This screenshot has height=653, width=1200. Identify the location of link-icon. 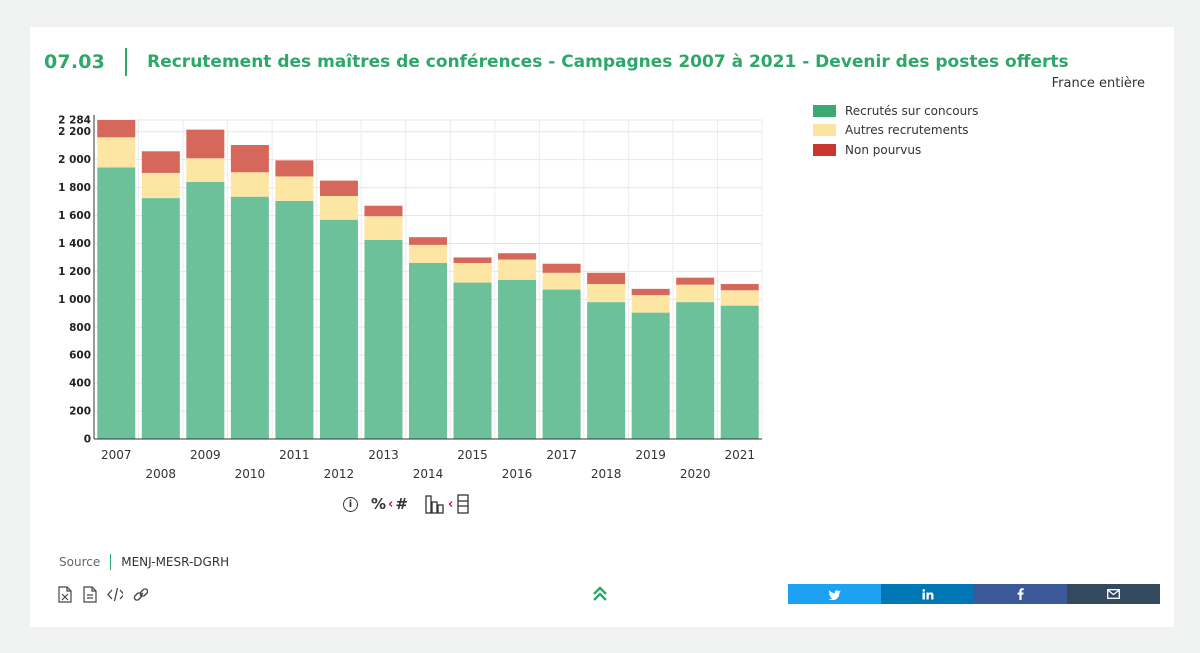
(140, 594).